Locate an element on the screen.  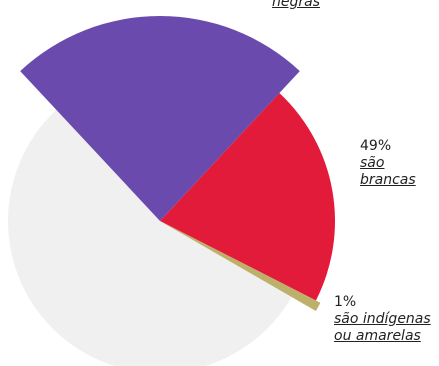
label-indigenas-desc-1: são indígenas is located at coordinates (382, 319).